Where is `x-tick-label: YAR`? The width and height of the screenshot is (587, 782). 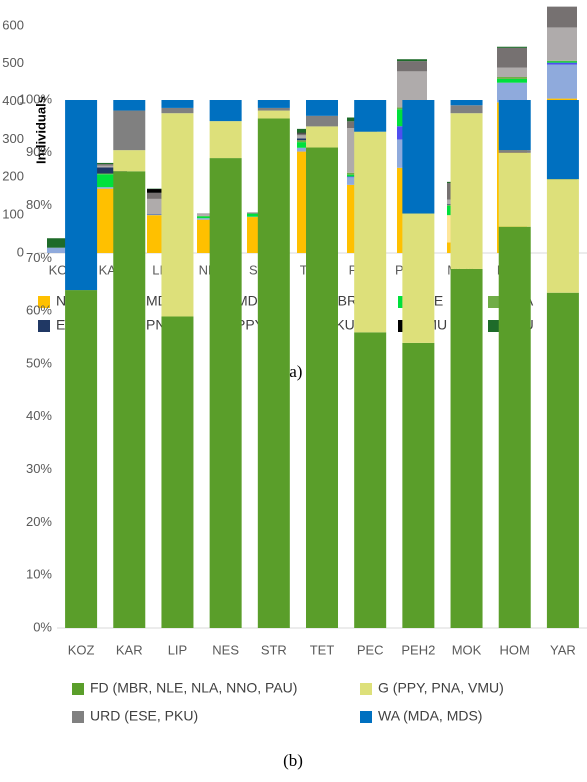 x-tick-label: YAR is located at coordinates (563, 649).